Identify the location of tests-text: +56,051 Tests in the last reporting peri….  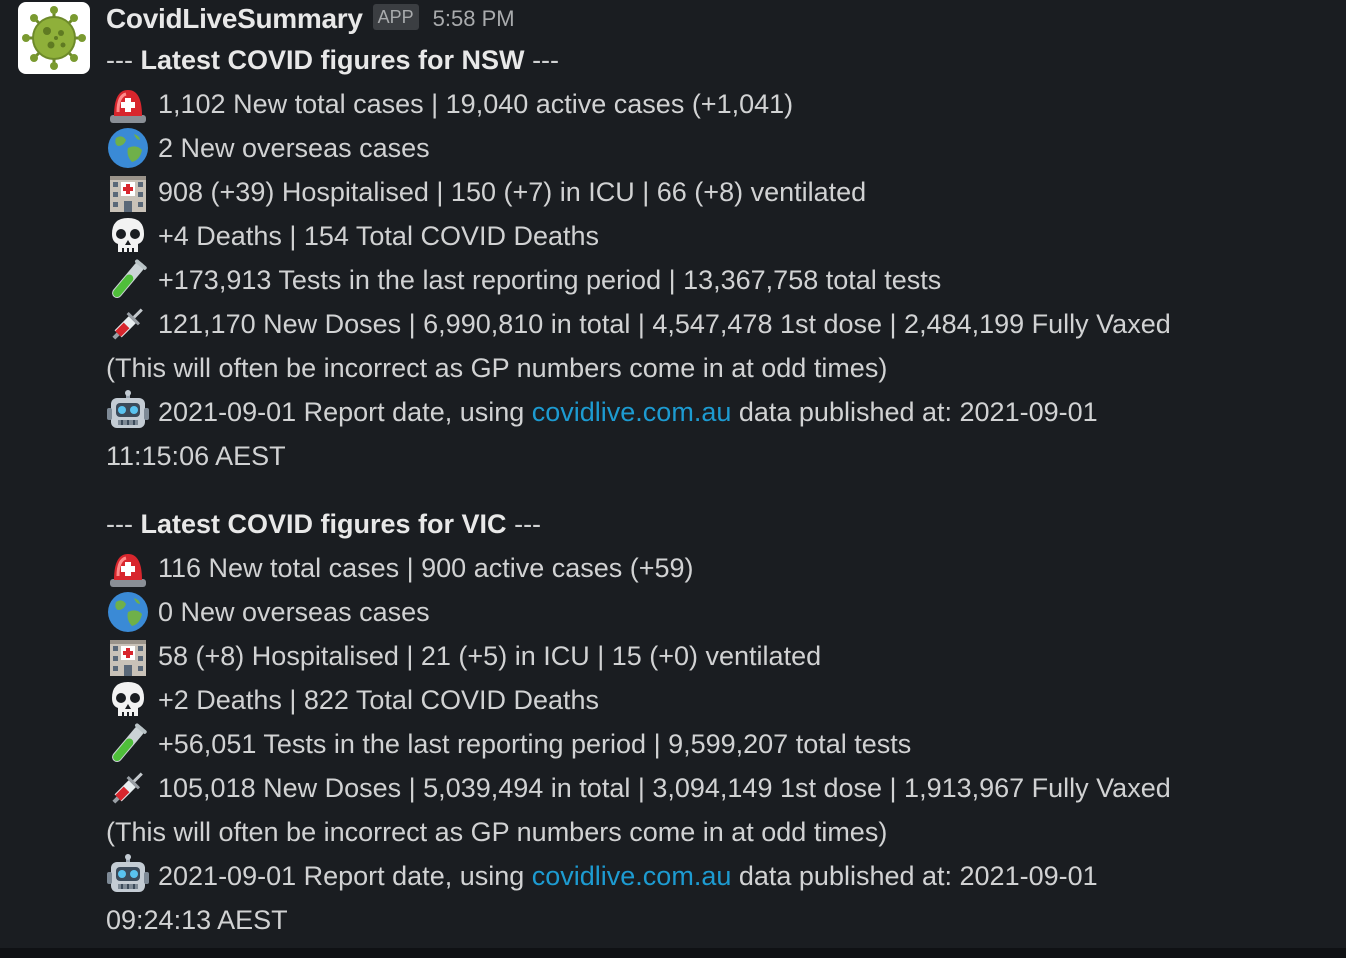
(535, 744).